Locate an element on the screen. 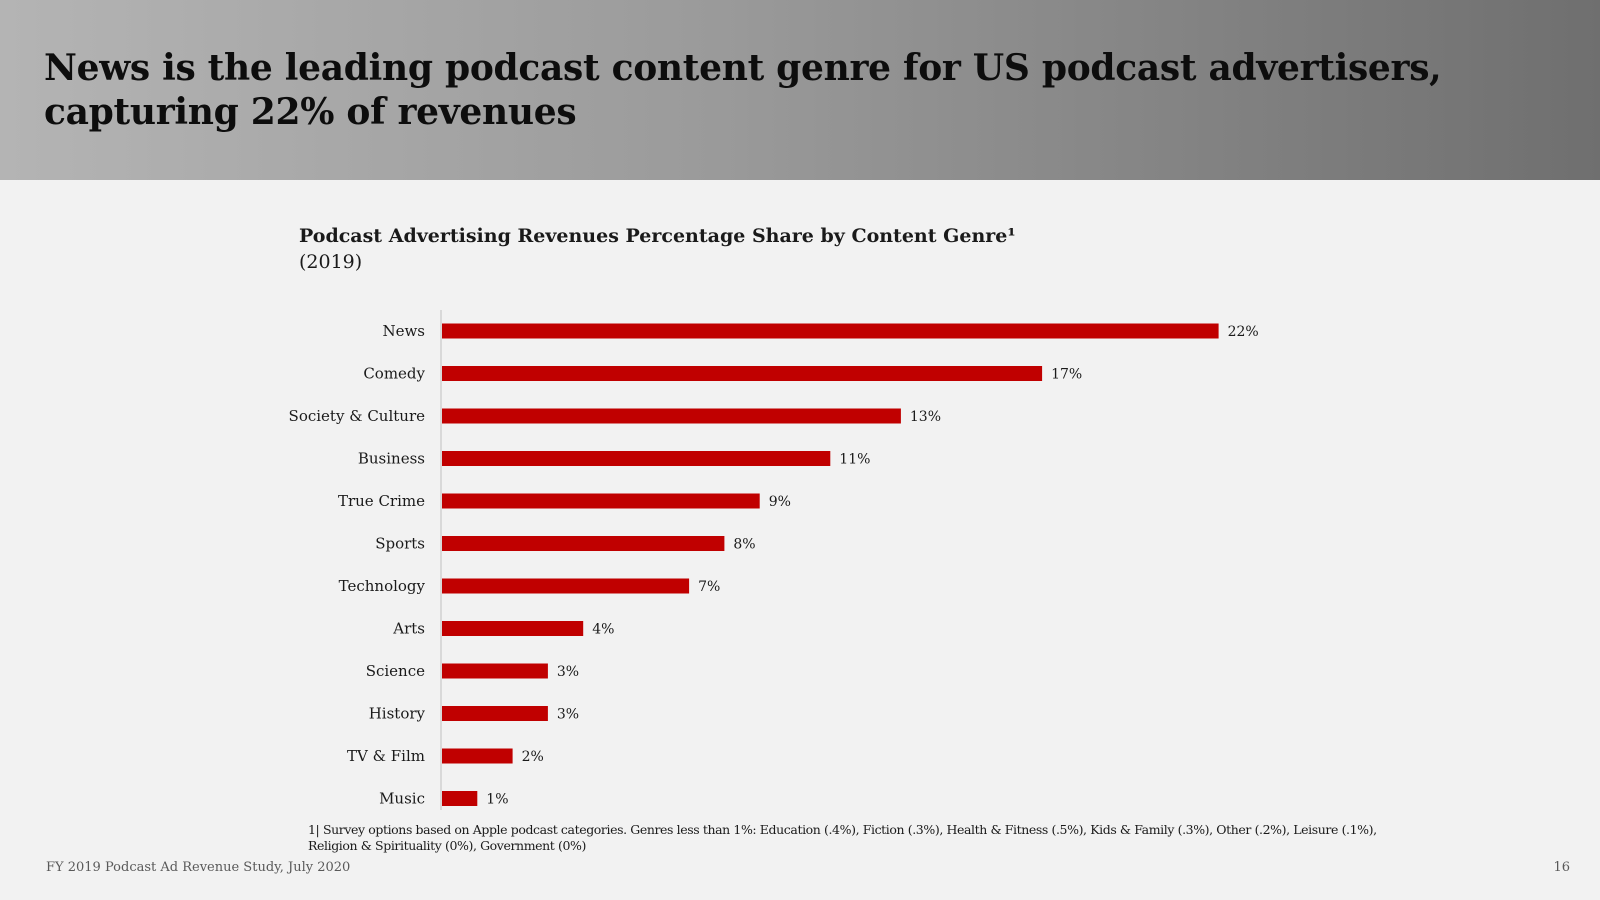 This screenshot has width=1600, height=900. category-label: TV & Film is located at coordinates (386, 756).